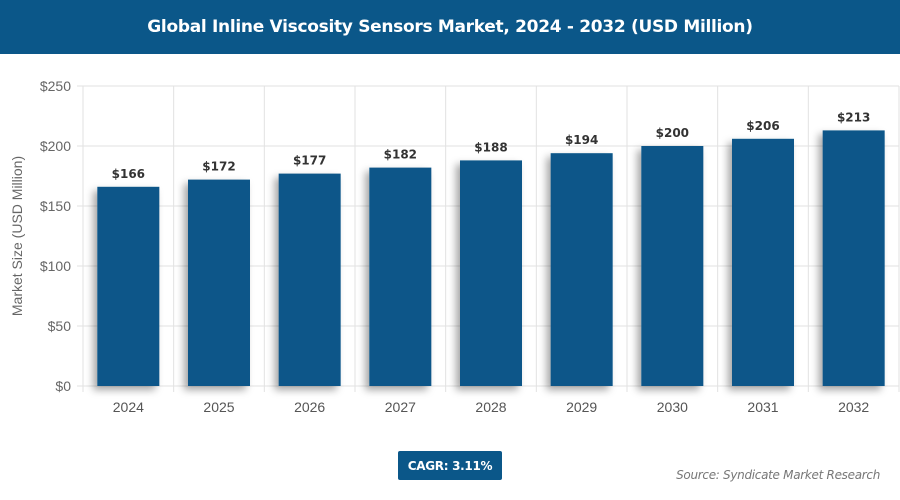 The height and width of the screenshot is (500, 900). Describe the element at coordinates (853, 407) in the screenshot. I see `x-tick-label: 2032` at that location.